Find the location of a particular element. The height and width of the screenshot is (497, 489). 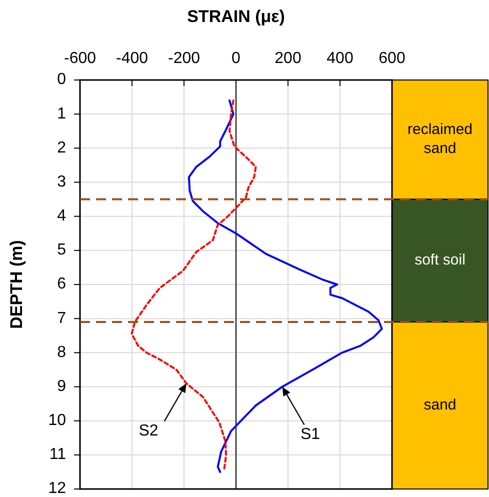

annotation: S2 is located at coordinates (148, 431).